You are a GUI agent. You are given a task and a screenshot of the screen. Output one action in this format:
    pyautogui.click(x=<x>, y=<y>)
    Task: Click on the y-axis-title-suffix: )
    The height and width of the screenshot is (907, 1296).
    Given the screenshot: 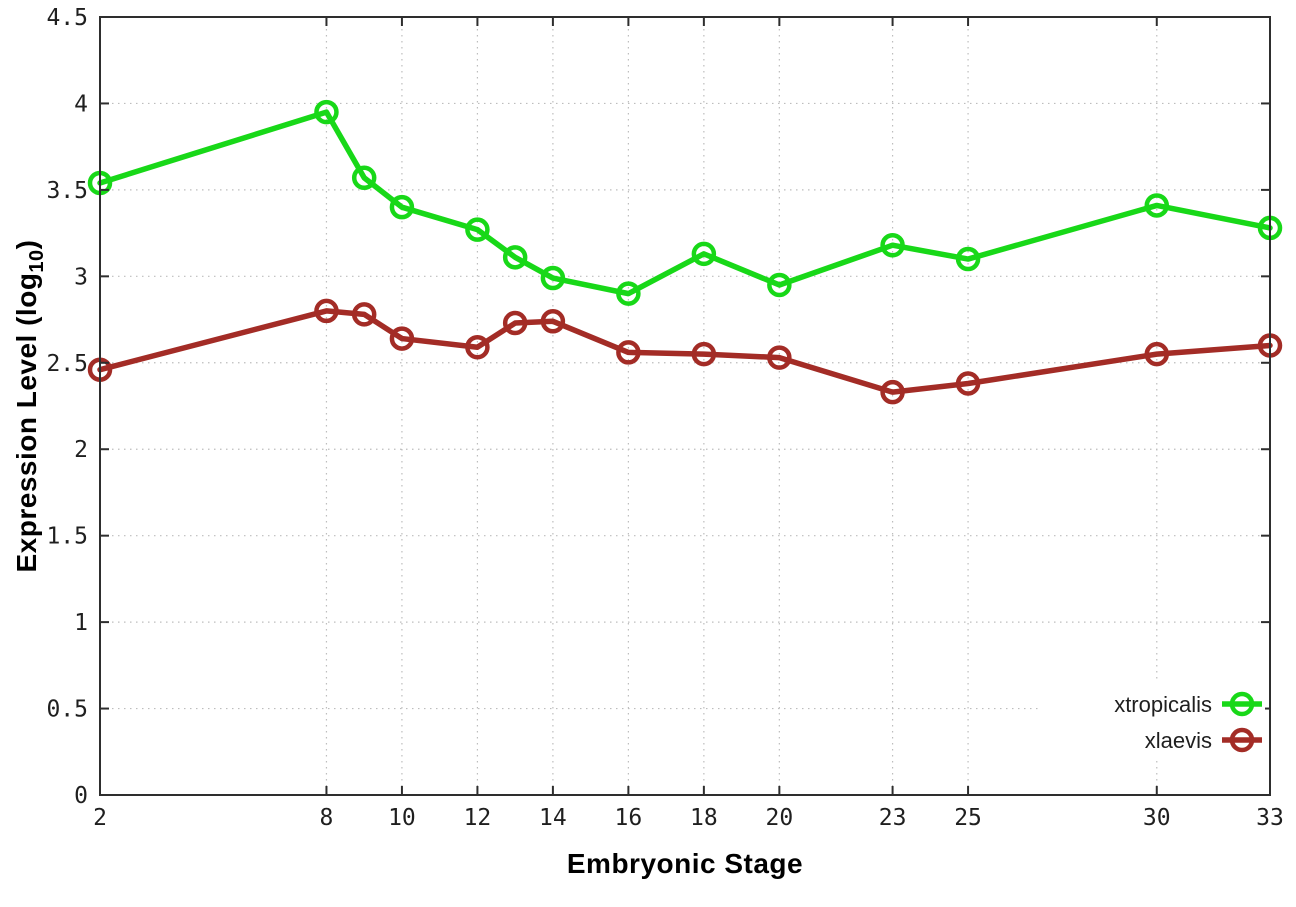 What is the action you would take?
    pyautogui.click(x=27, y=244)
    